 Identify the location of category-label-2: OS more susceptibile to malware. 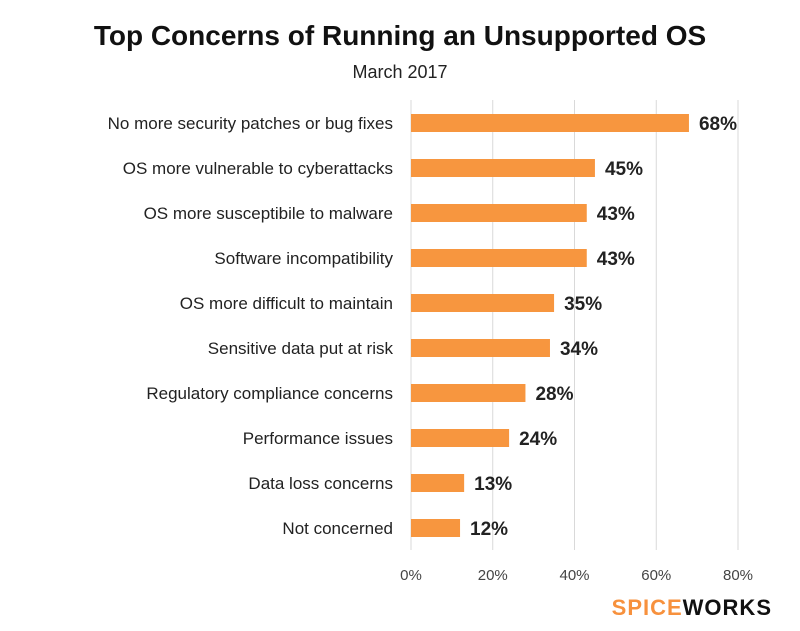
(268, 213).